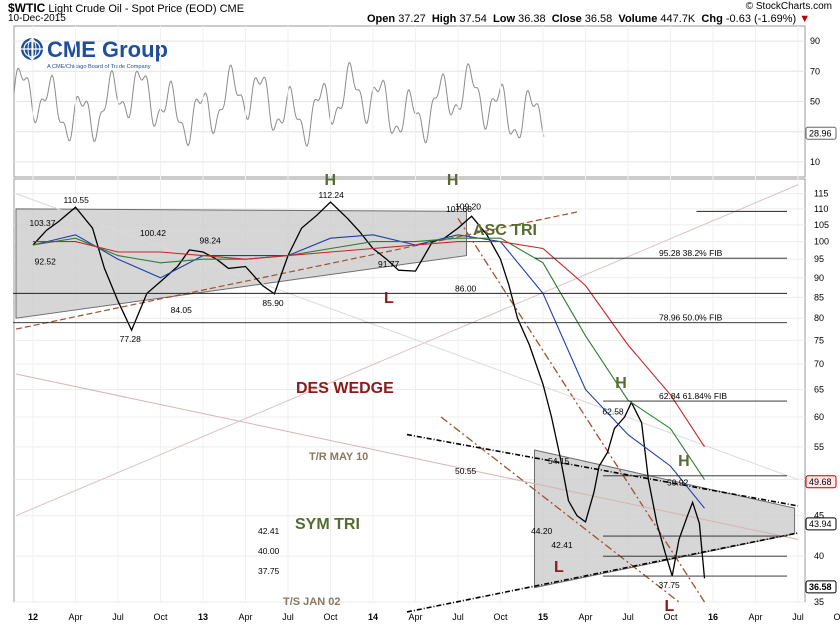 This screenshot has height=626, width=840. What do you see at coordinates (815, 71) in the screenshot?
I see `rsi-tick-label: 70` at bounding box center [815, 71].